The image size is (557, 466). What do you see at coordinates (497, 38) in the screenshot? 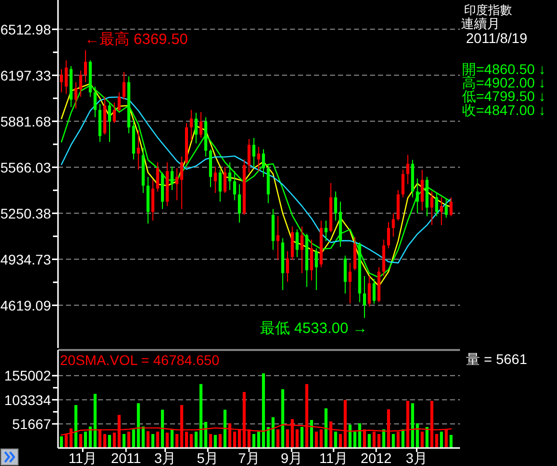
I see `annotation: 2011/8/19` at bounding box center [497, 38].